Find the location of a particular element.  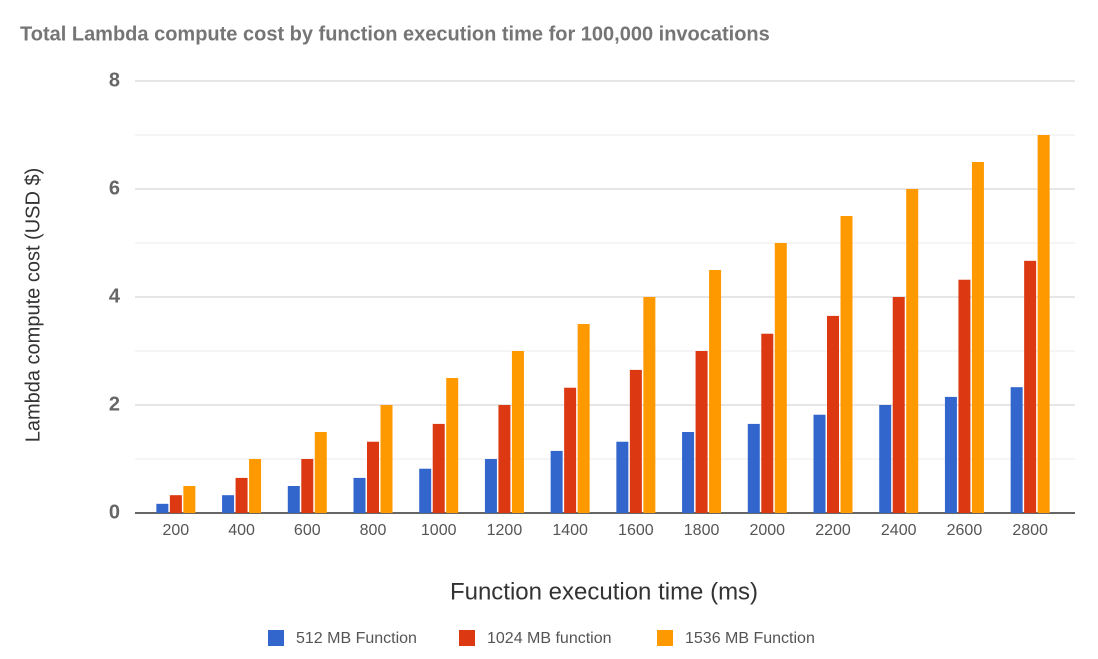

x-tick-label: 1000 is located at coordinates (439, 530).